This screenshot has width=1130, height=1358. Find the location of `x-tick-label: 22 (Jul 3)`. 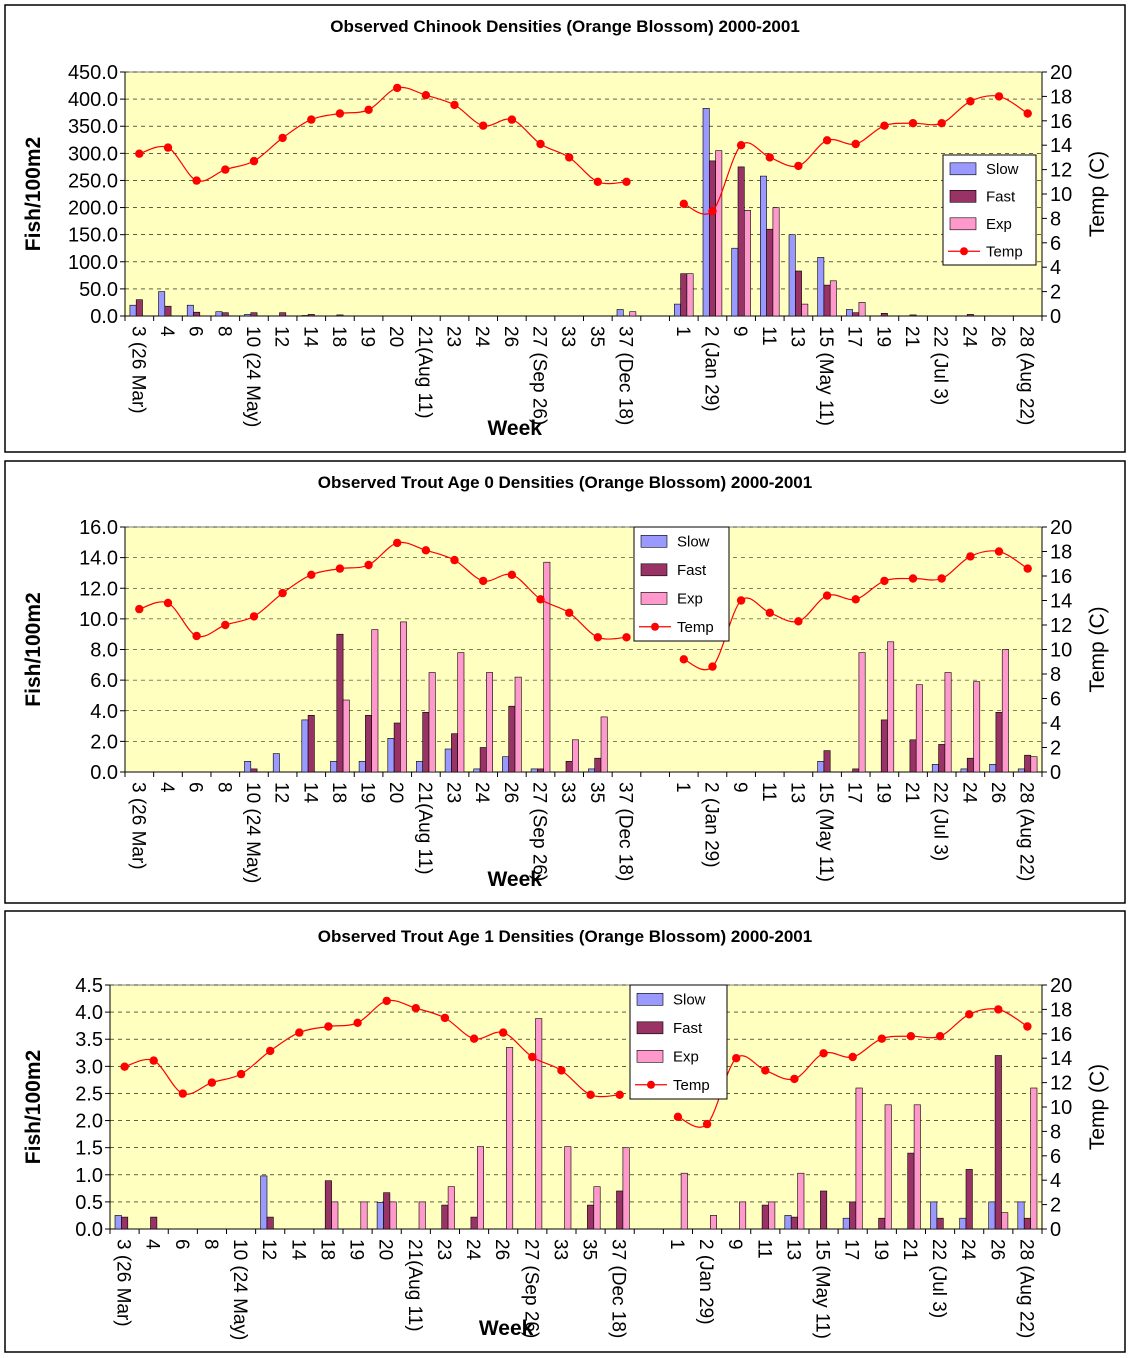

x-tick-label: 22 (Jul 3) is located at coordinates (938, 1278).